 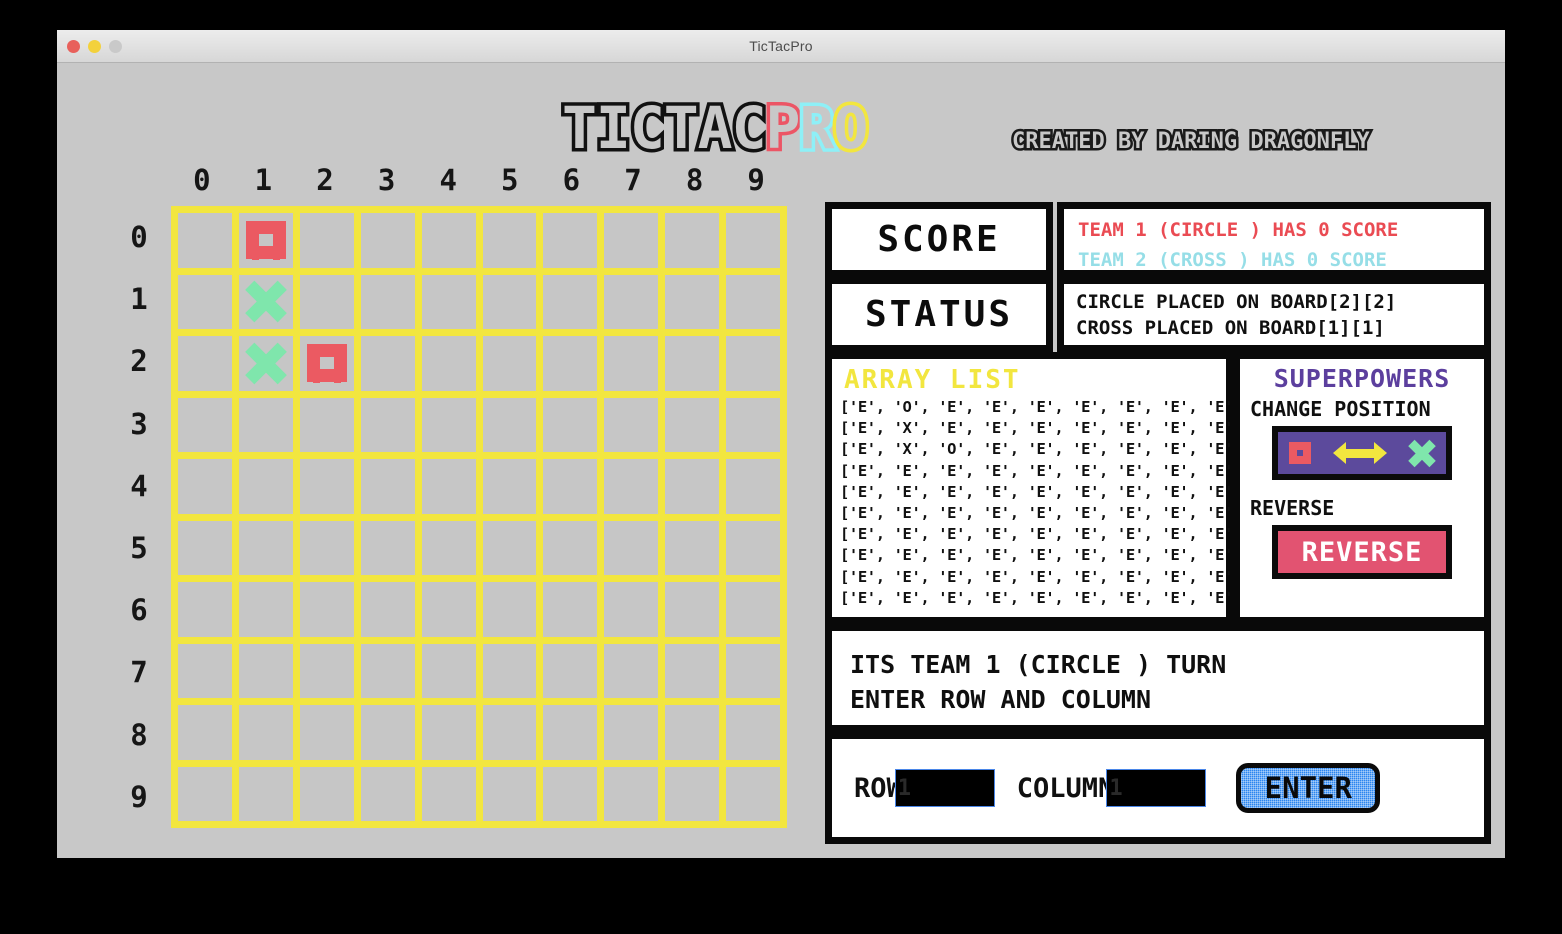 I want to click on minimize-button-icon, so click(x=94, y=46).